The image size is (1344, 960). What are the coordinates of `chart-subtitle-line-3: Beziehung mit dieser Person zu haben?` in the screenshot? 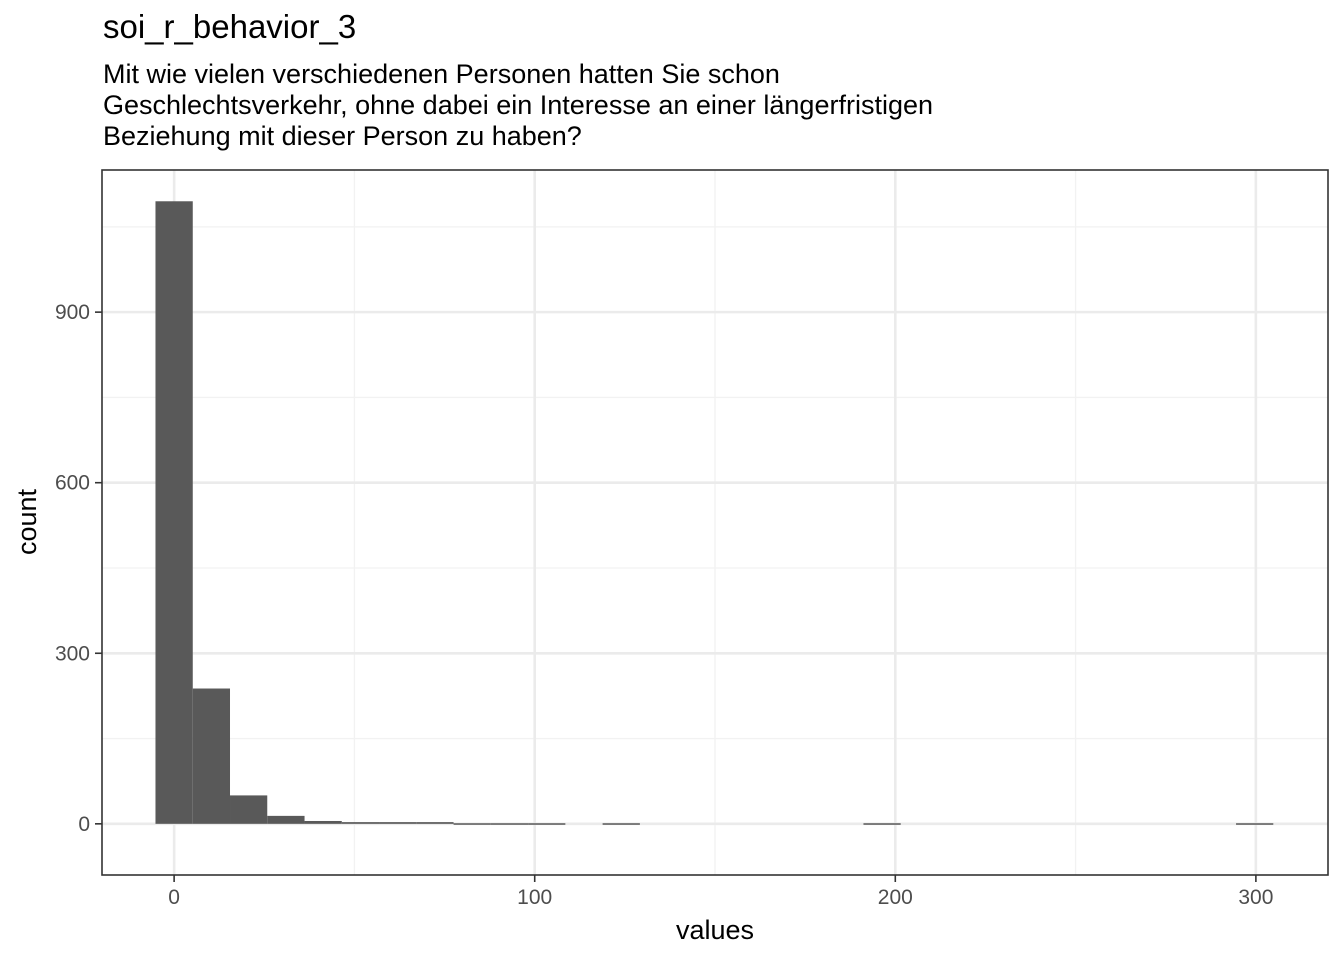 It's located at (342, 136).